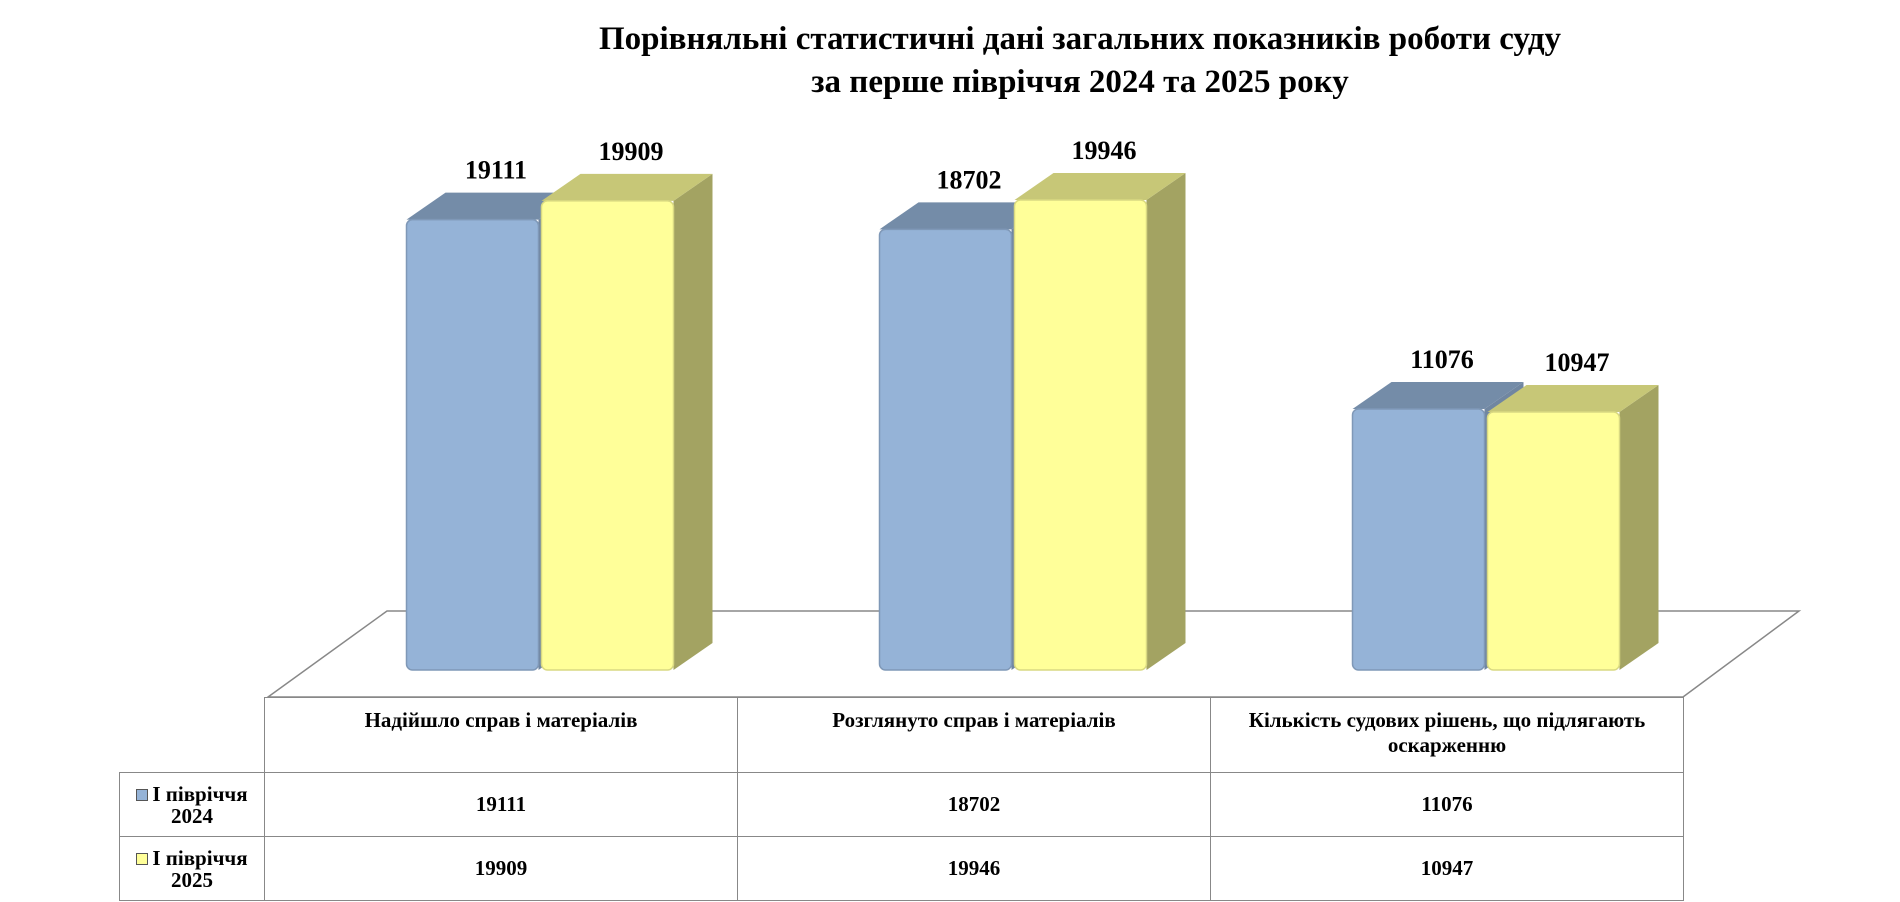 The height and width of the screenshot is (902, 1900). What do you see at coordinates (496, 170) in the screenshot?
I see `data-label: 19111` at bounding box center [496, 170].